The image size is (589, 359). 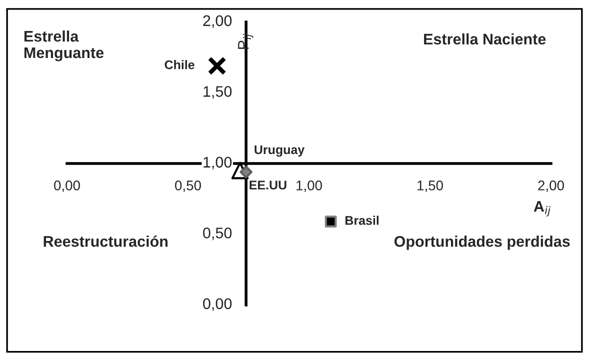 I want to click on y-tick-label: 1,50, so click(x=218, y=92).